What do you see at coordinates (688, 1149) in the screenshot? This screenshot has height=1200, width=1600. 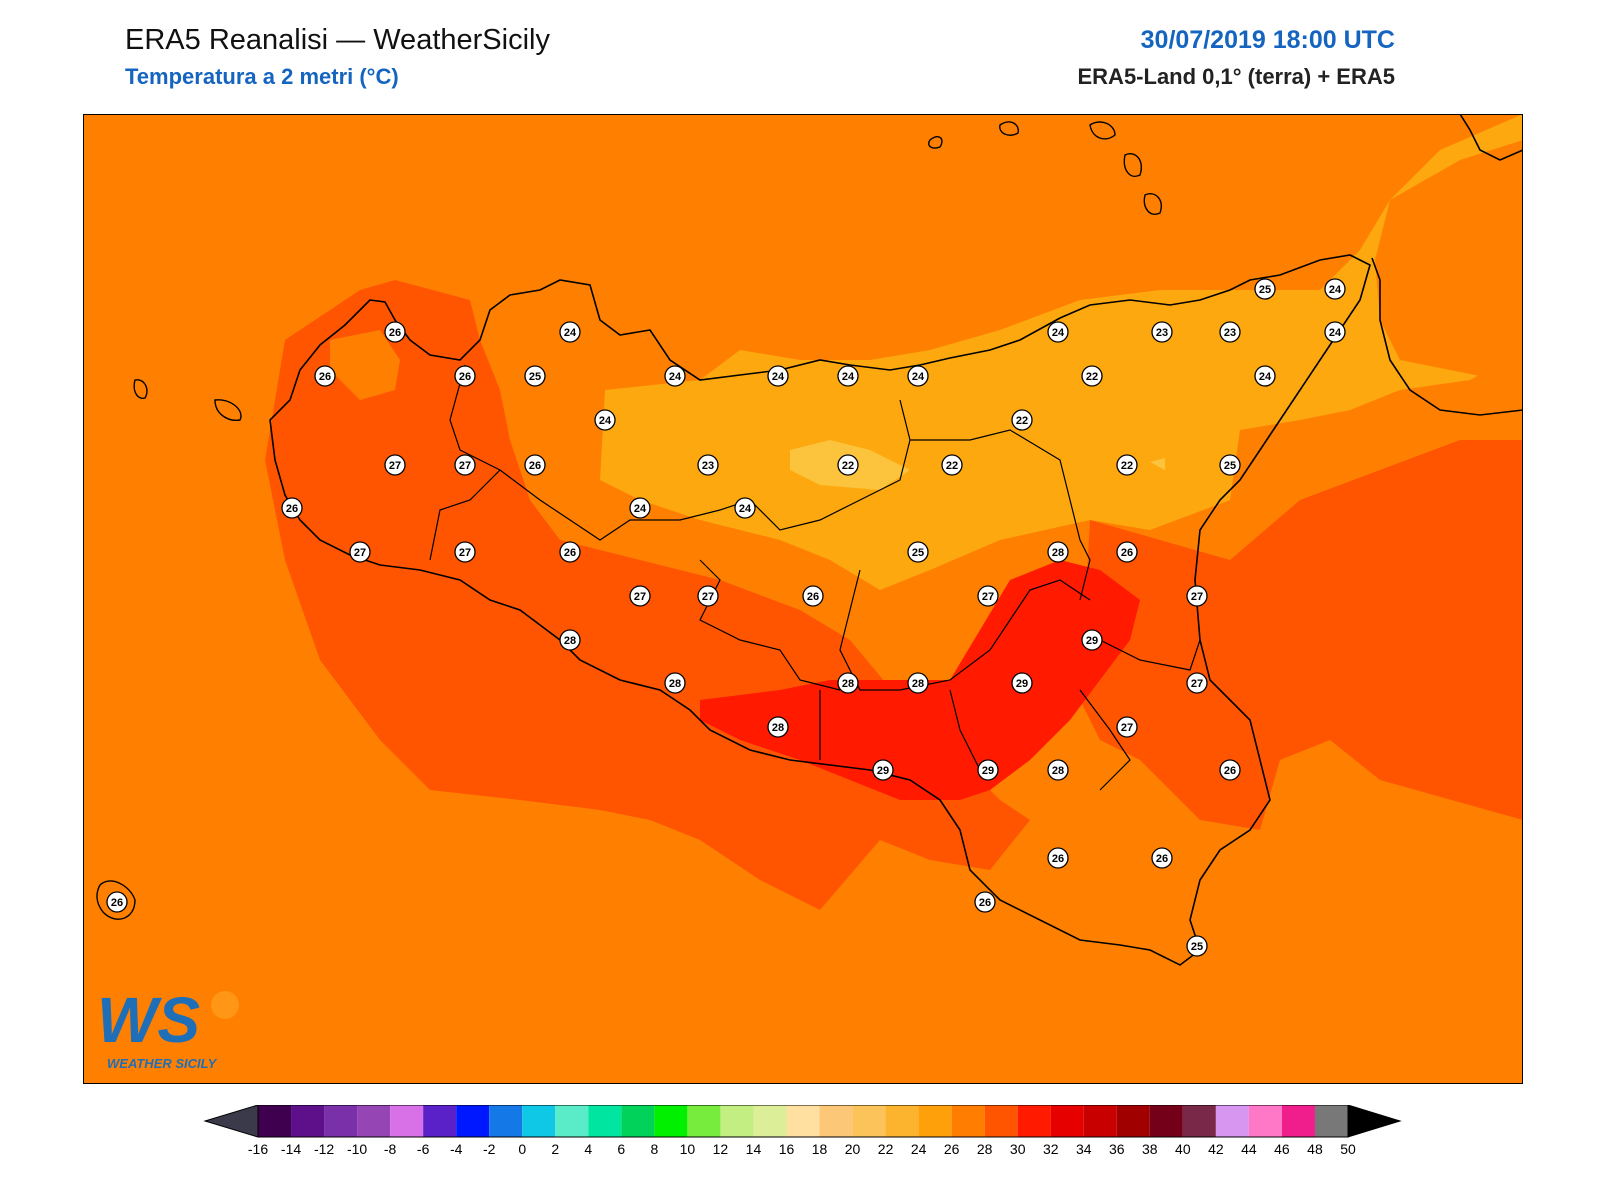 I see `colorbar-tick-label: 10` at bounding box center [688, 1149].